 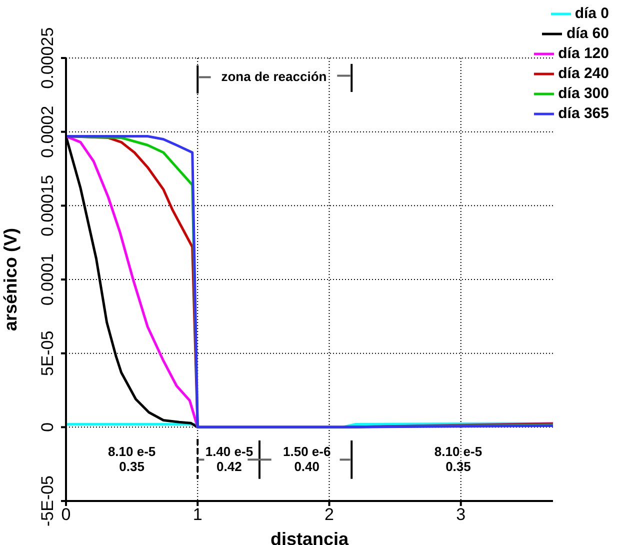 I want to click on legend-label: día 120, so click(x=583, y=53).